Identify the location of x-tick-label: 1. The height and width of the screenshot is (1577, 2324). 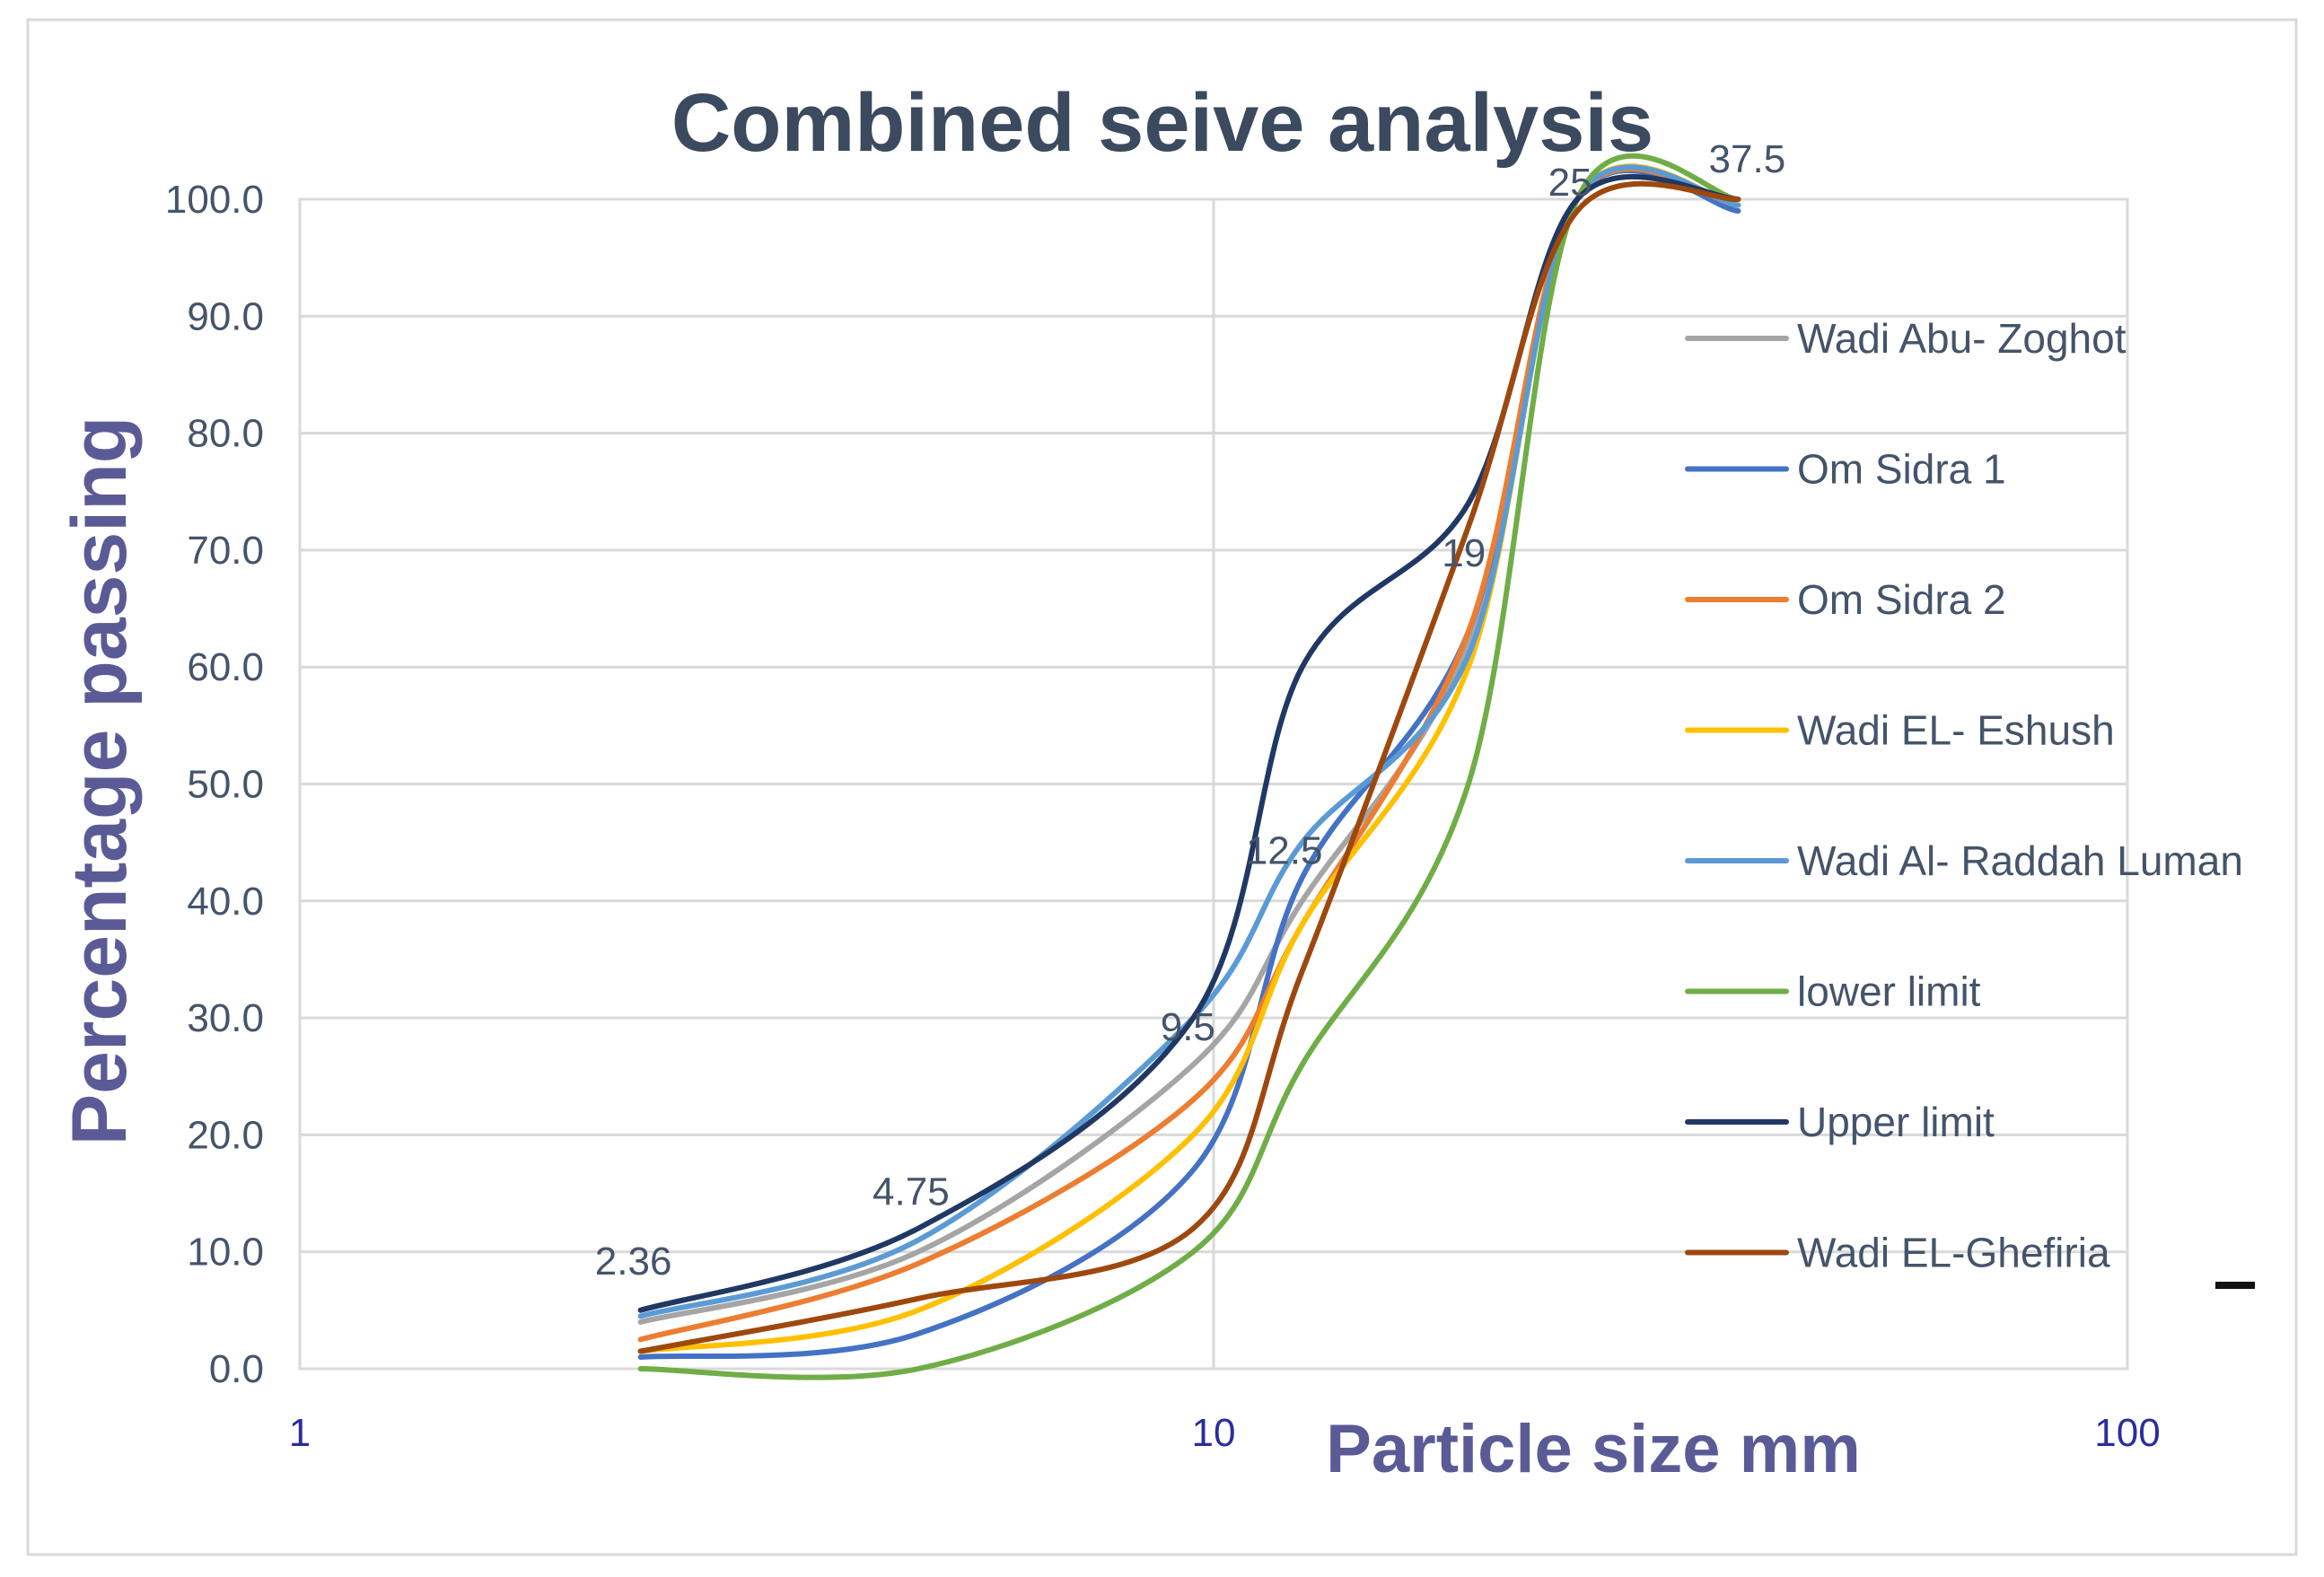
(300, 1433).